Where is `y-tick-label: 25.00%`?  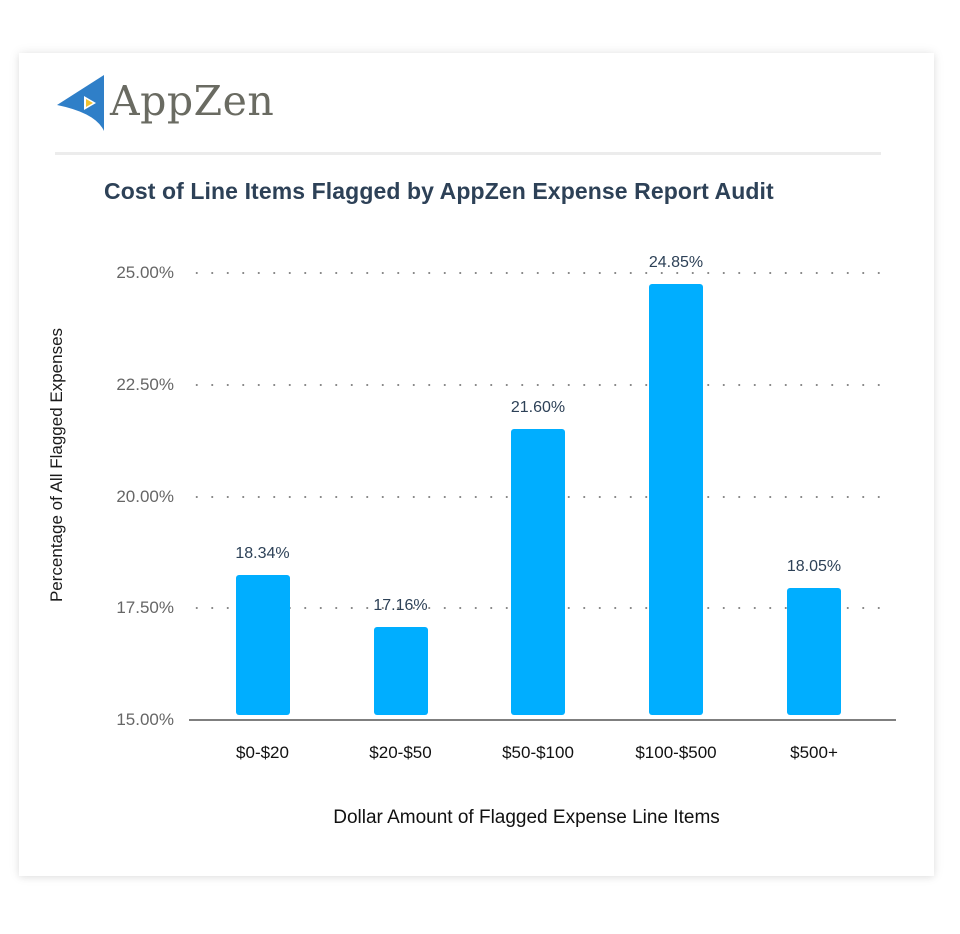 y-tick-label: 25.00% is located at coordinates (145, 272).